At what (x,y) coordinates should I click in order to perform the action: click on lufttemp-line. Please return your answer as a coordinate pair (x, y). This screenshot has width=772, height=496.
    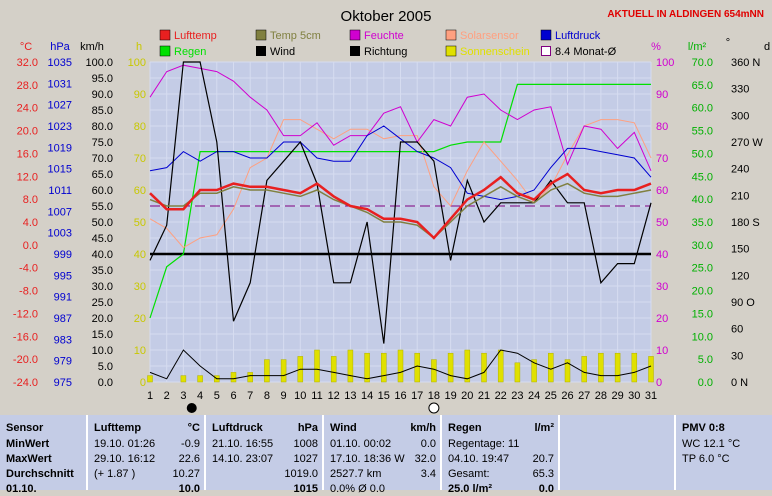
    Looking at the image, I should click on (400, 206).